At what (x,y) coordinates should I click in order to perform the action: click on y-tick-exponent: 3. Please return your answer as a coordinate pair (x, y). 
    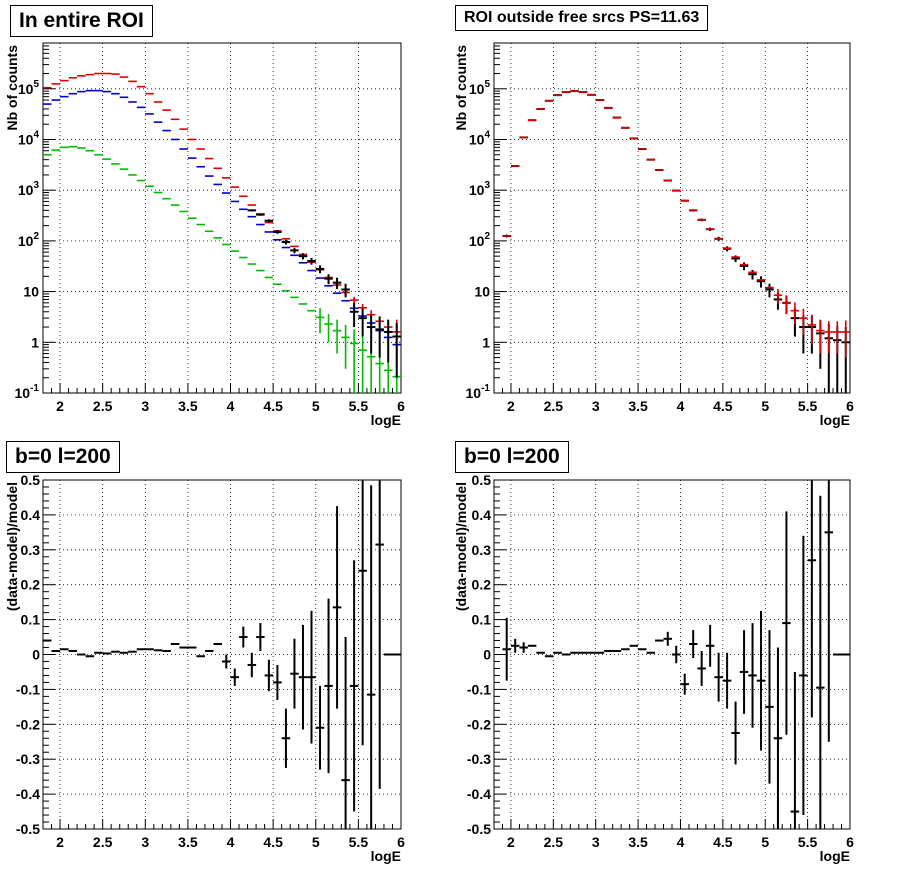
    Looking at the image, I should click on (36, 185).